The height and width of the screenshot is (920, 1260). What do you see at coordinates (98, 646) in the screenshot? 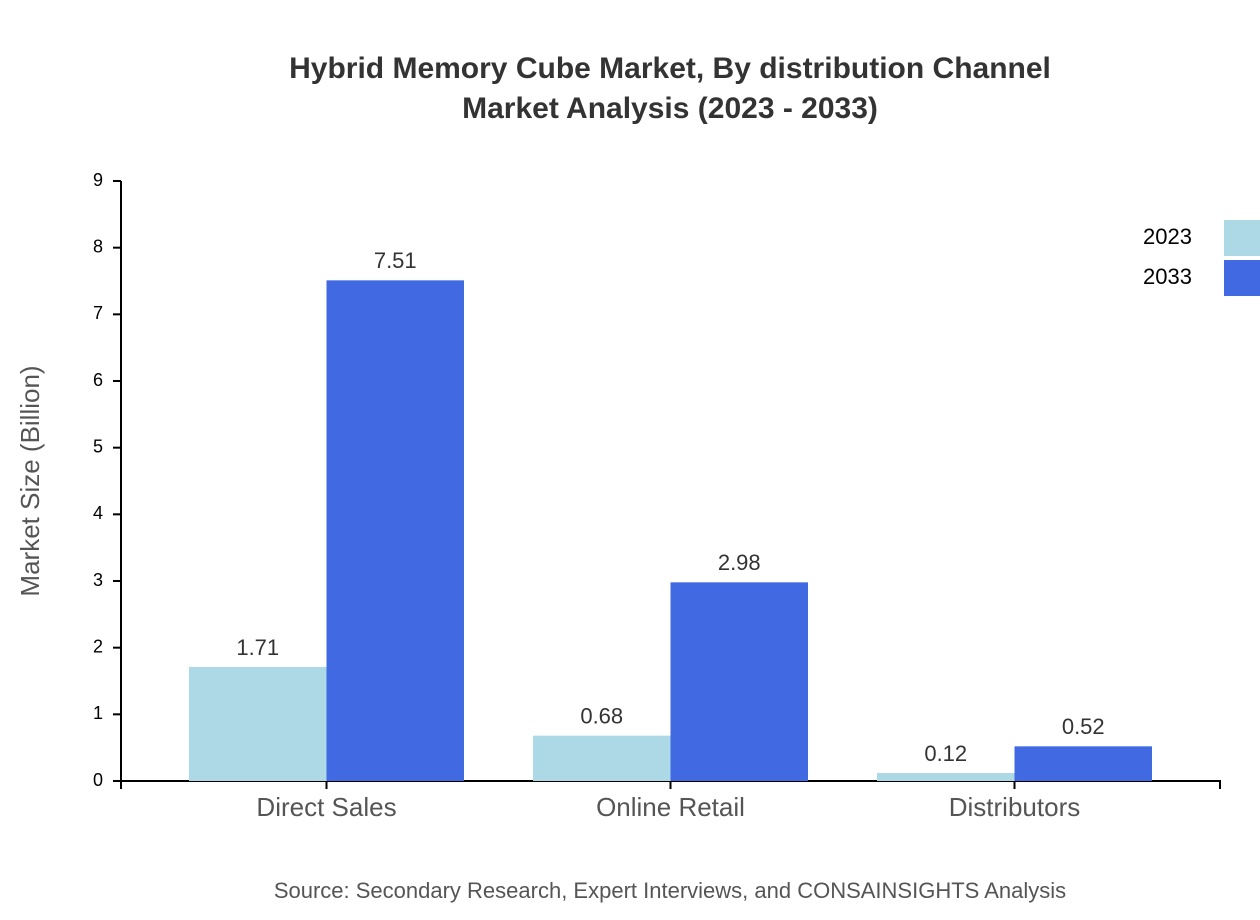
I see `y-tick-label: 2` at bounding box center [98, 646].